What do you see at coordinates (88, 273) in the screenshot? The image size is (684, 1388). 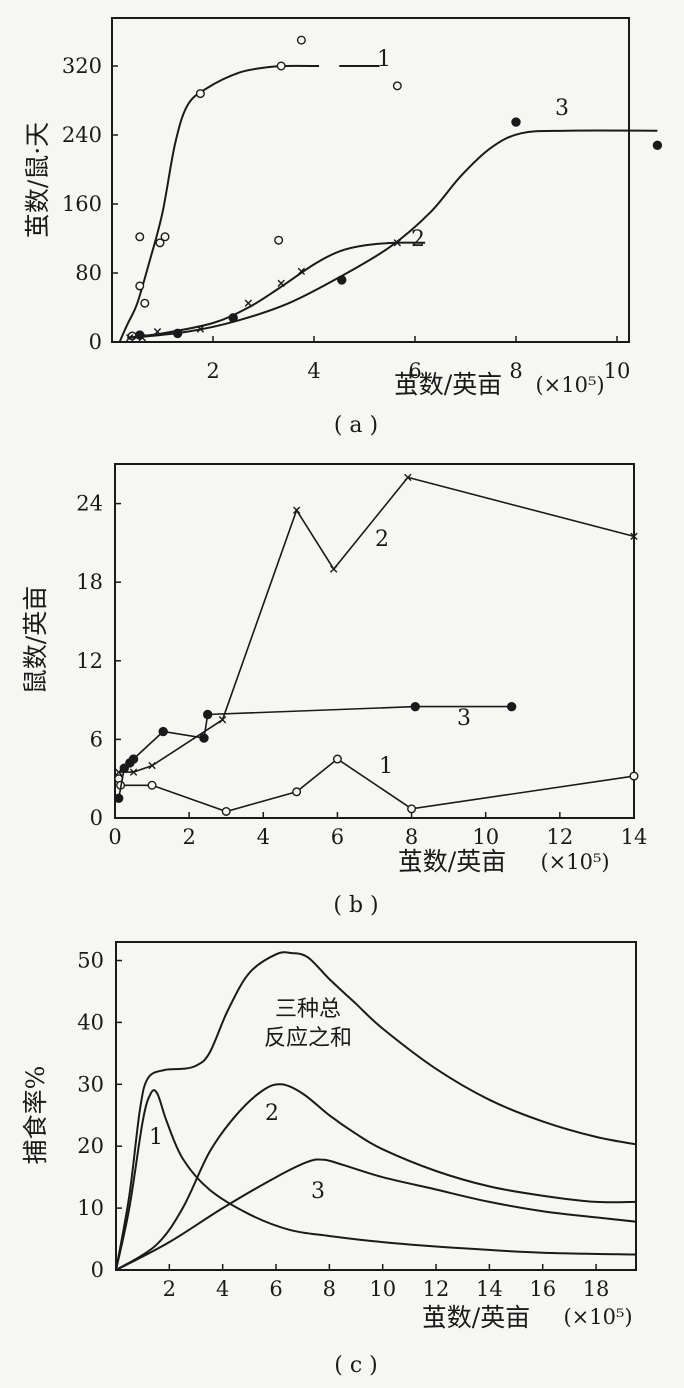 I see `y-tick-label-a: 80` at bounding box center [88, 273].